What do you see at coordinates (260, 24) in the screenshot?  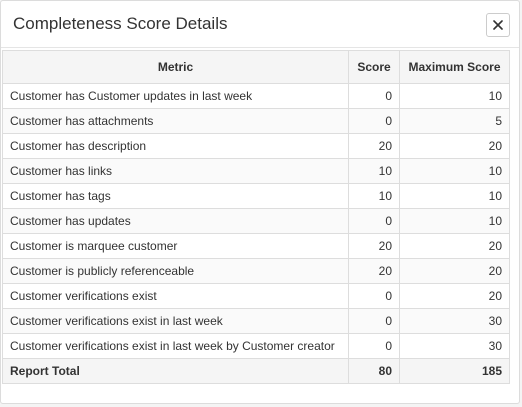 I see `dialog-header: Completeness Score Details` at bounding box center [260, 24].